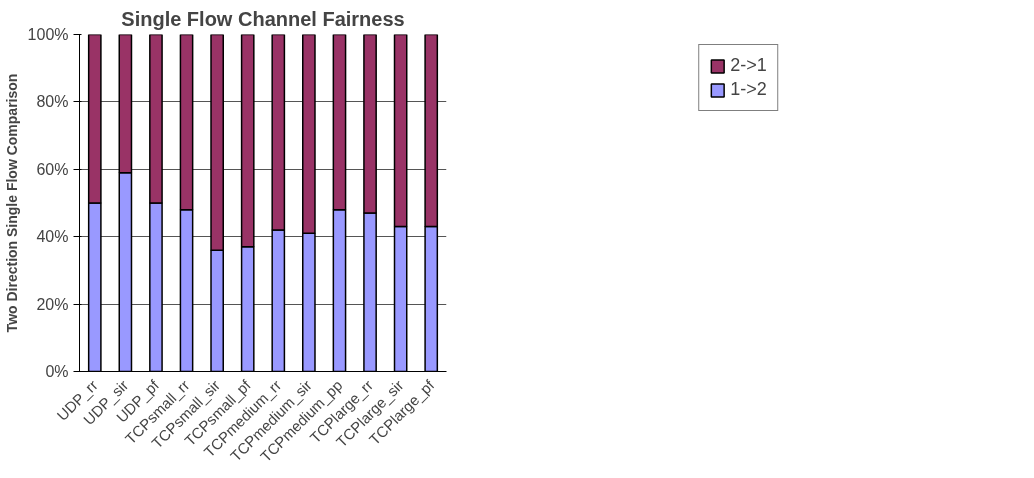 This screenshot has width=1034, height=478. I want to click on y-tick-label: 80%, so click(52, 102).